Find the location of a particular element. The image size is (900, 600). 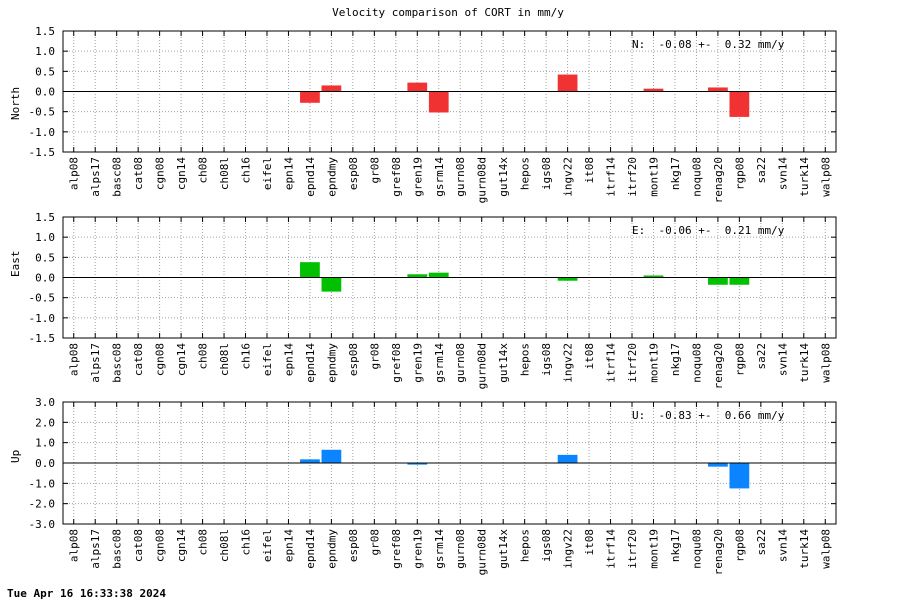

x-tick-label: gurn08 is located at coordinates (460, 549).